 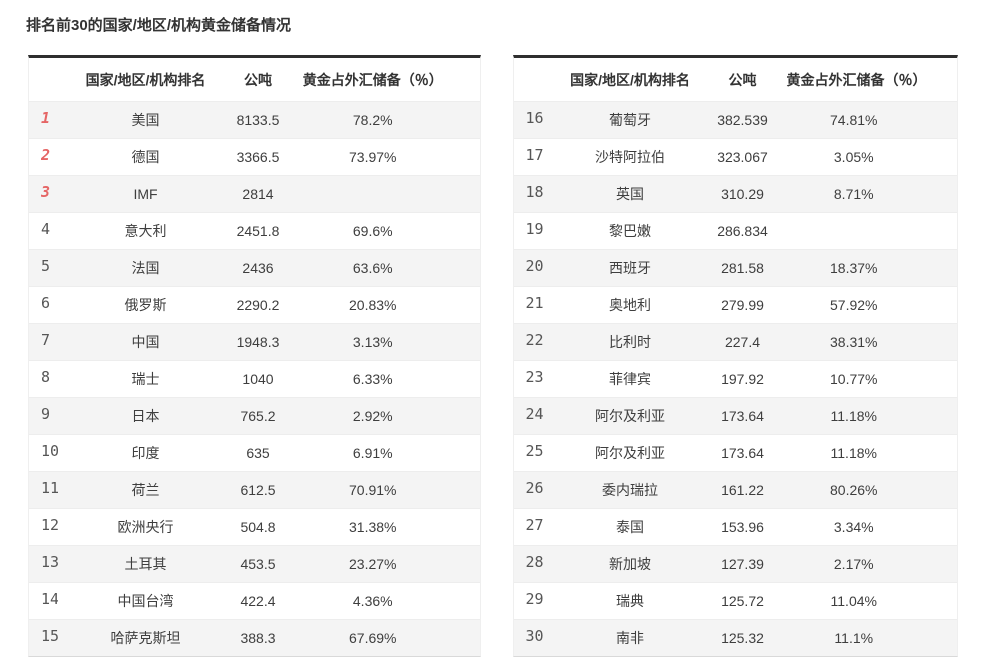 I want to click on tons-cell: 765.2, so click(x=258, y=416).